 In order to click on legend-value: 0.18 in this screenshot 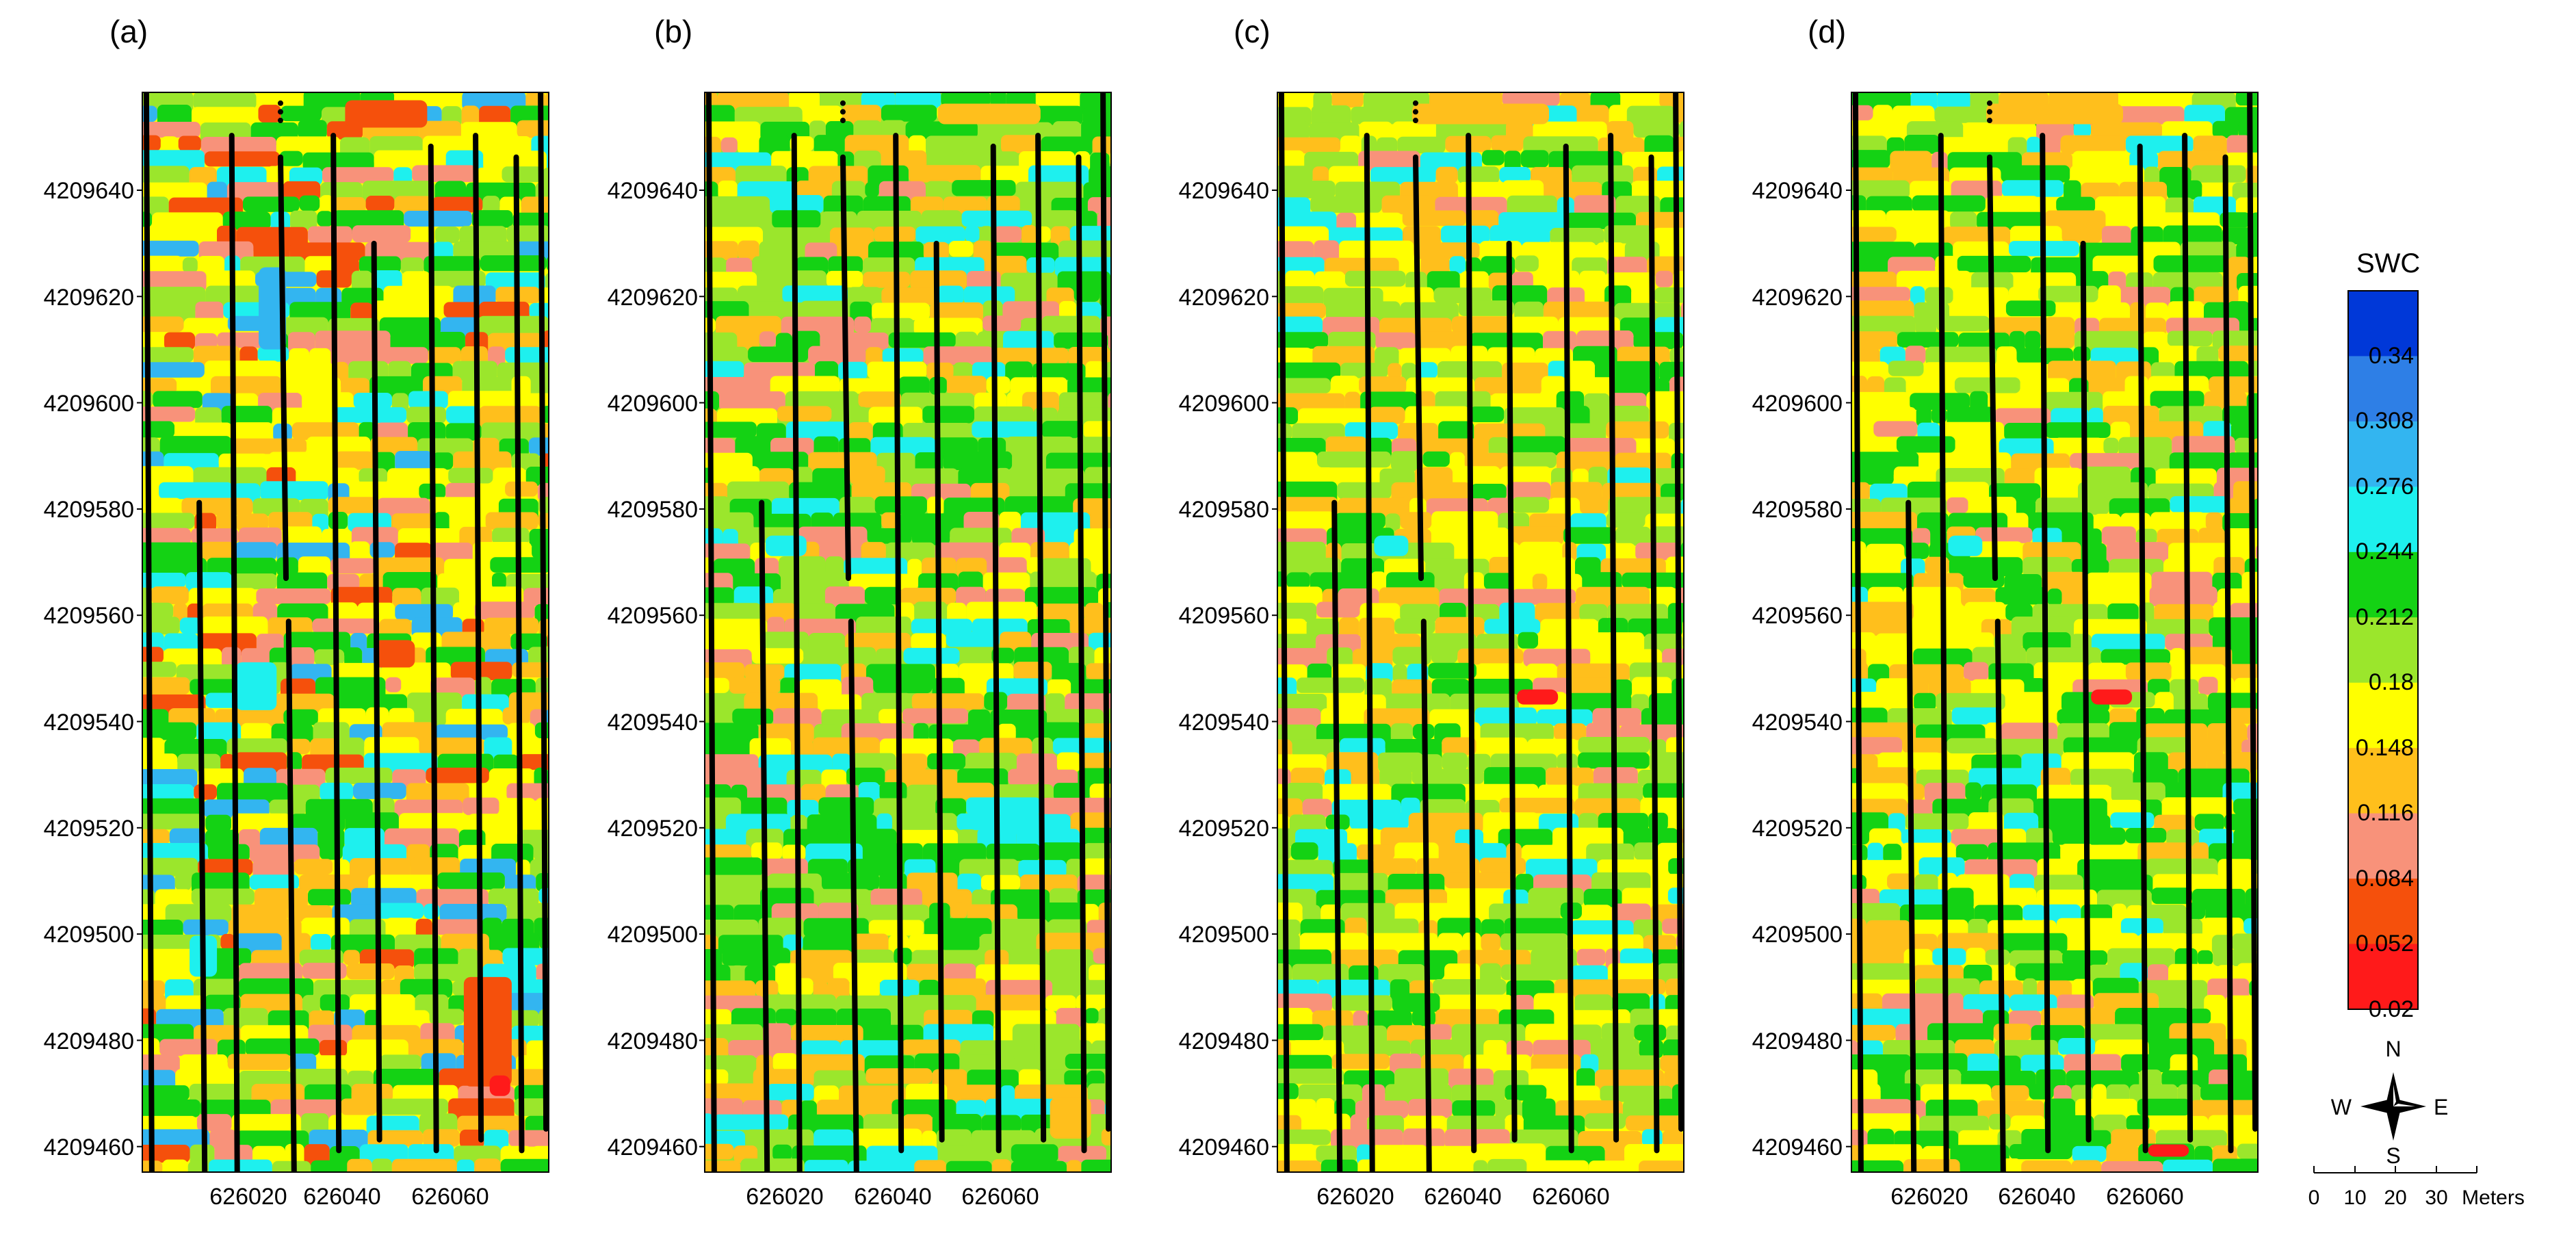, I will do `click(2391, 682)`.